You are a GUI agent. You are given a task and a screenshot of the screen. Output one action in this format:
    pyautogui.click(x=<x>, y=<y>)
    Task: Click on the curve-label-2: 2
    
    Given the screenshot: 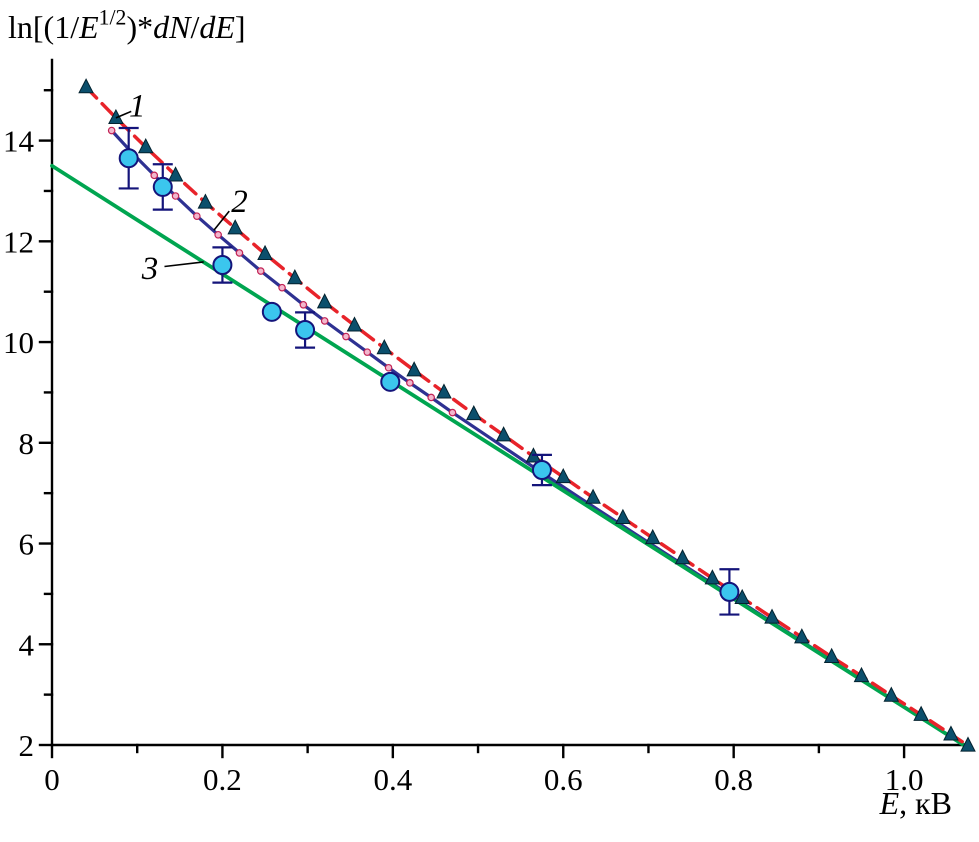 What is the action you would take?
    pyautogui.click(x=230, y=207)
    